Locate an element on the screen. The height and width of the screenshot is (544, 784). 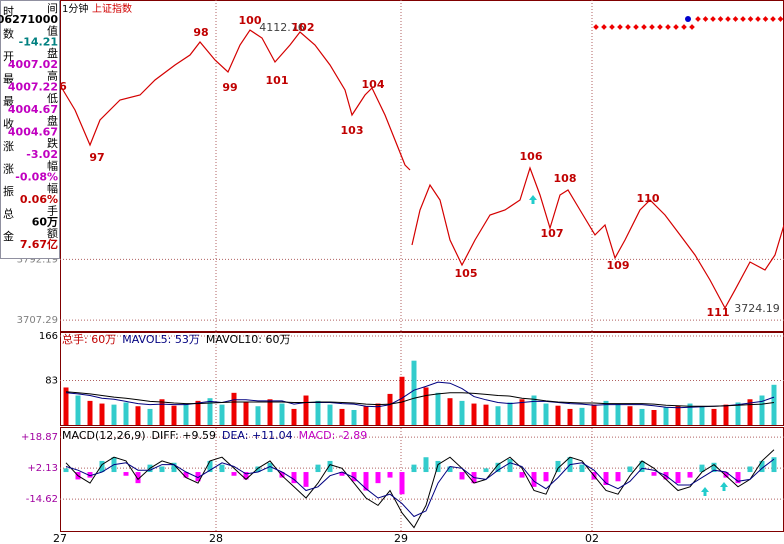
info-value: 0.06% is located at coordinates (39, 199).